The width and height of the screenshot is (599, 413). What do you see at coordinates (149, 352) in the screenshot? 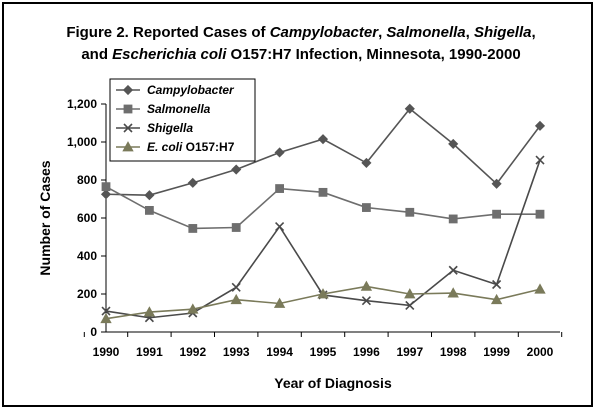
I see `x-tick-label: 1991` at bounding box center [149, 352].